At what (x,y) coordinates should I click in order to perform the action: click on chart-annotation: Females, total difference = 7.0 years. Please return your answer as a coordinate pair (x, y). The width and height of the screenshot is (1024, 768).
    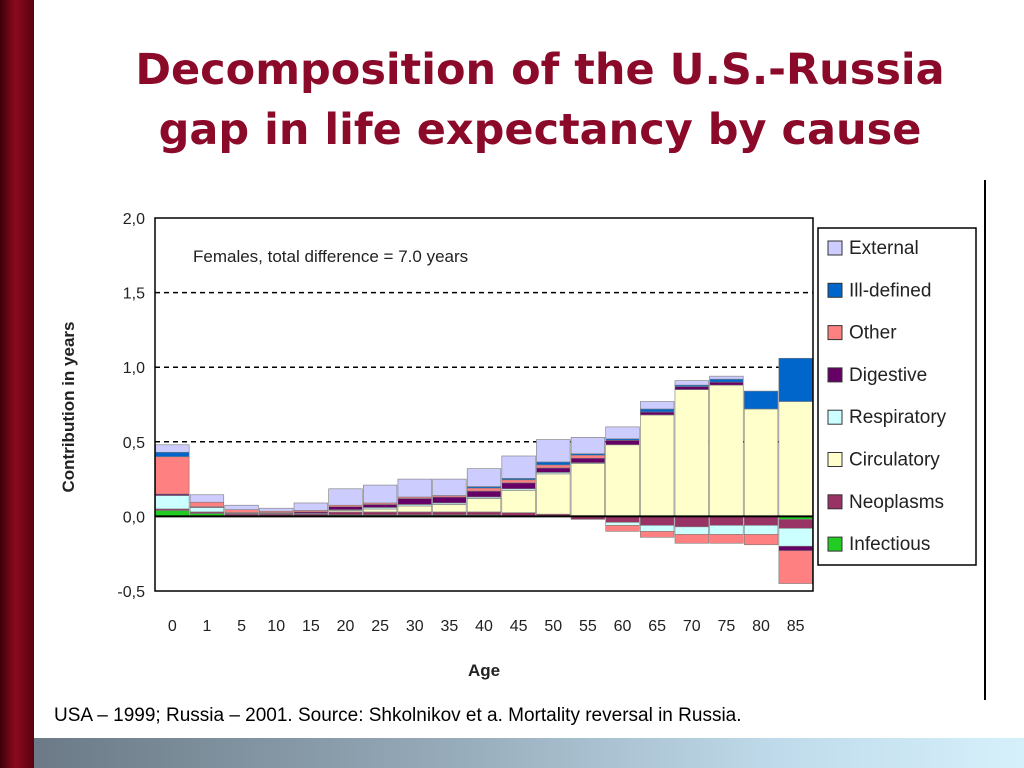
    Looking at the image, I should click on (330, 256).